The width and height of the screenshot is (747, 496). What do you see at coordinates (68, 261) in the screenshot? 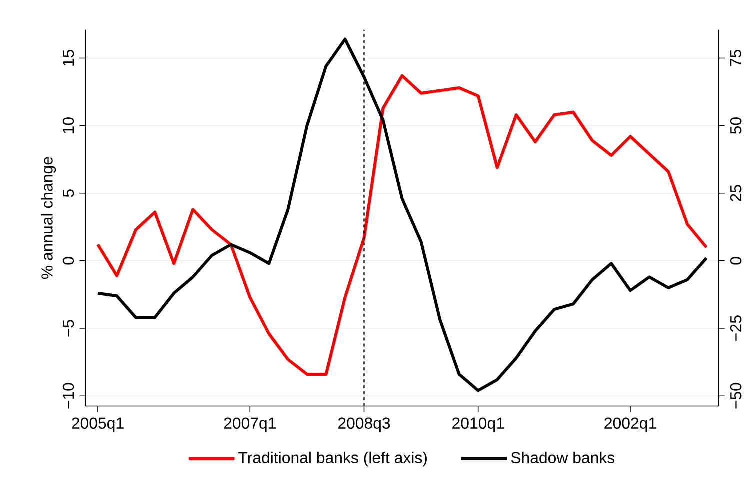
I see `y-tick-label: 0` at bounding box center [68, 261].